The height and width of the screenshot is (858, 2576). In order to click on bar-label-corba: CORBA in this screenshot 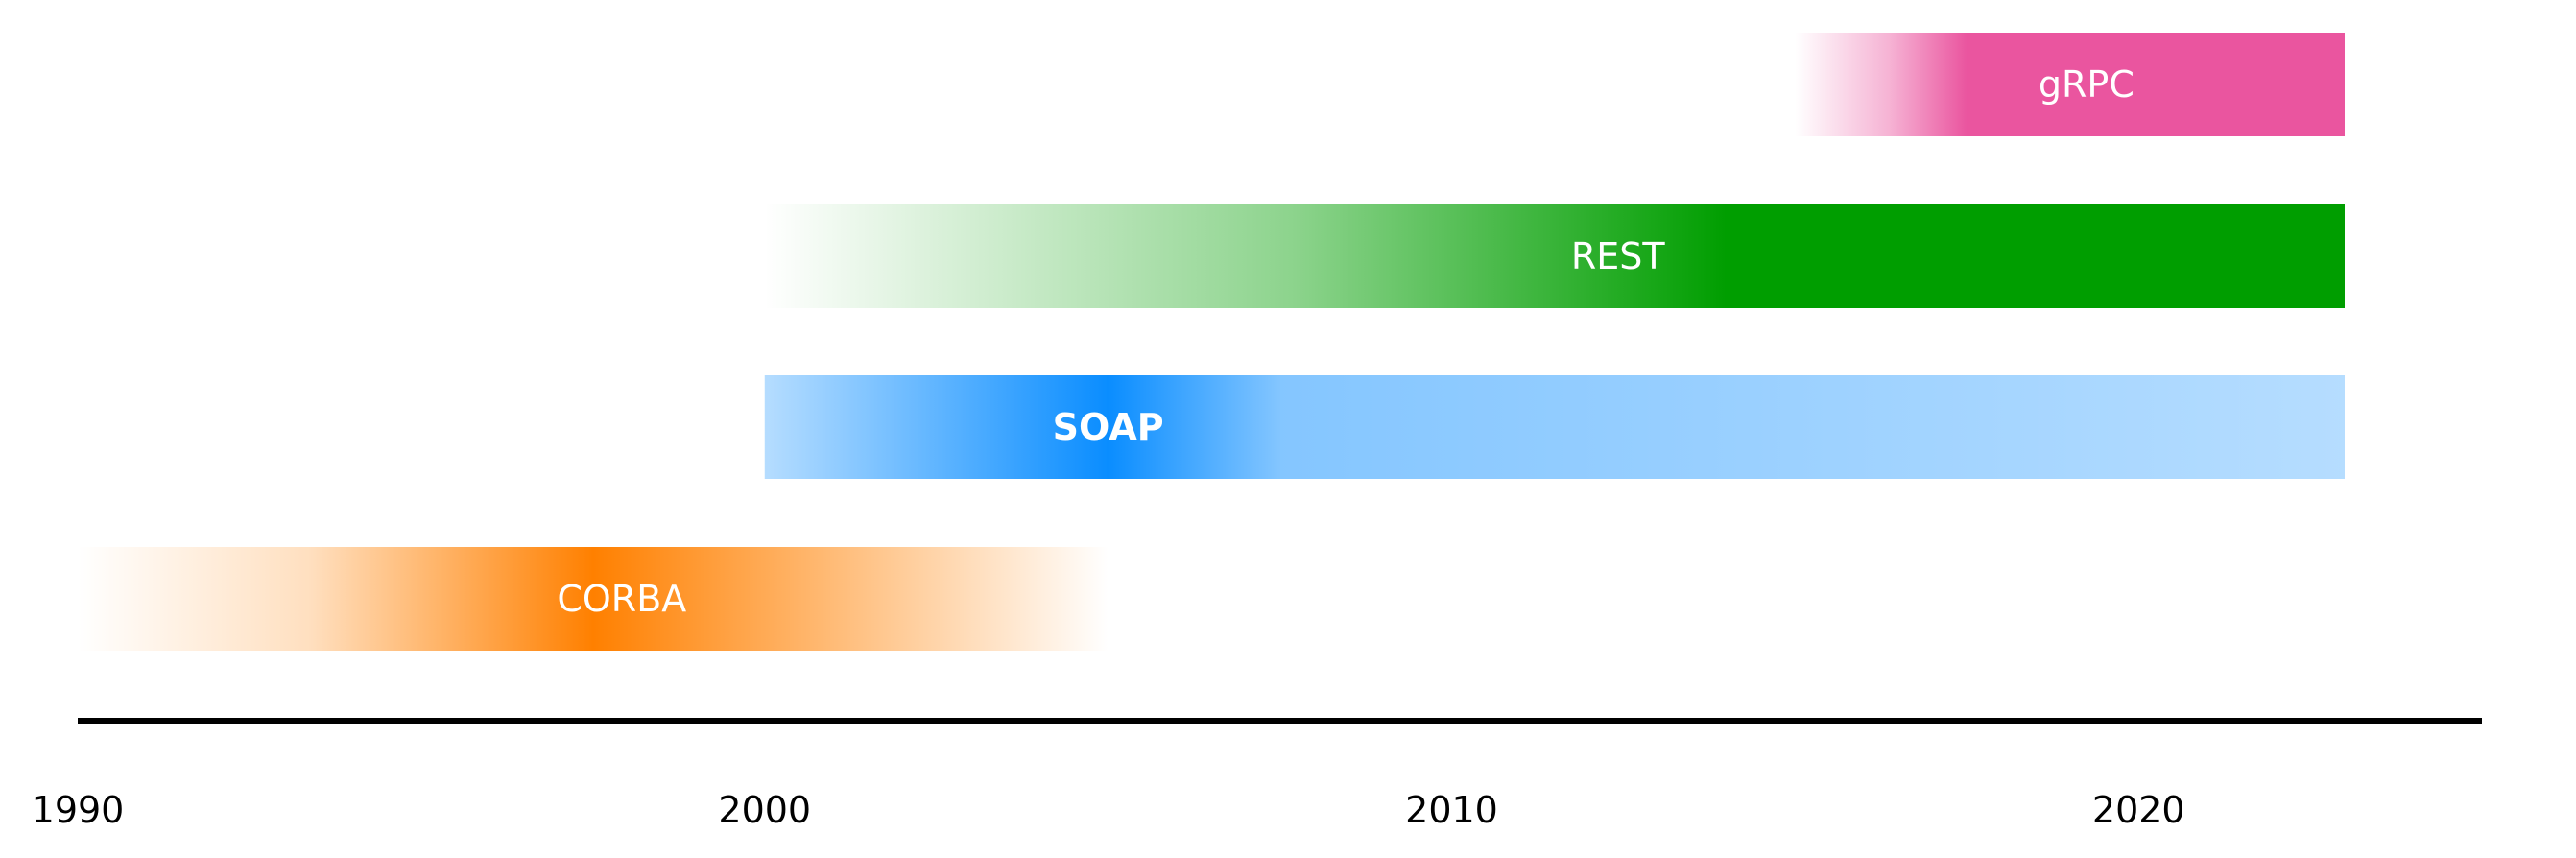, I will do `click(621, 599)`.